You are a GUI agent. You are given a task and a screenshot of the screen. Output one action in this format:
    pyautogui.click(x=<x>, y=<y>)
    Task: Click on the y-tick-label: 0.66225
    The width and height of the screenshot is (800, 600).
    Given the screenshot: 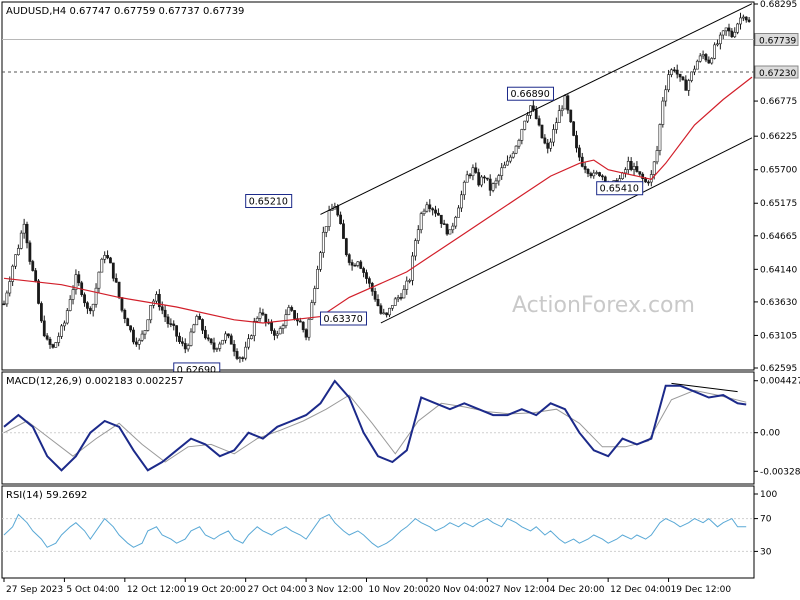 What is the action you would take?
    pyautogui.click(x=778, y=137)
    